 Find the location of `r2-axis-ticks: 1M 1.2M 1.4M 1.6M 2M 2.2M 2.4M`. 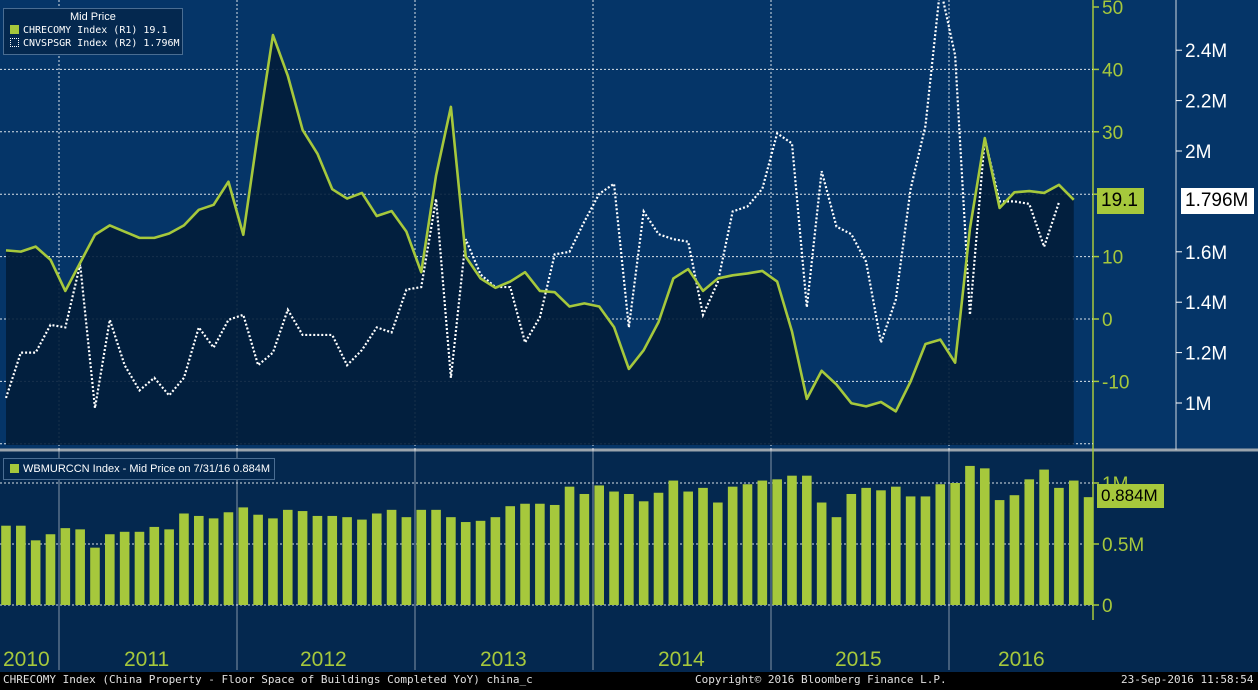

r2-axis-ticks: 1M 1.2M 1.4M 1.6M 2M 2.2M 2.4M is located at coordinates (1201, 228).